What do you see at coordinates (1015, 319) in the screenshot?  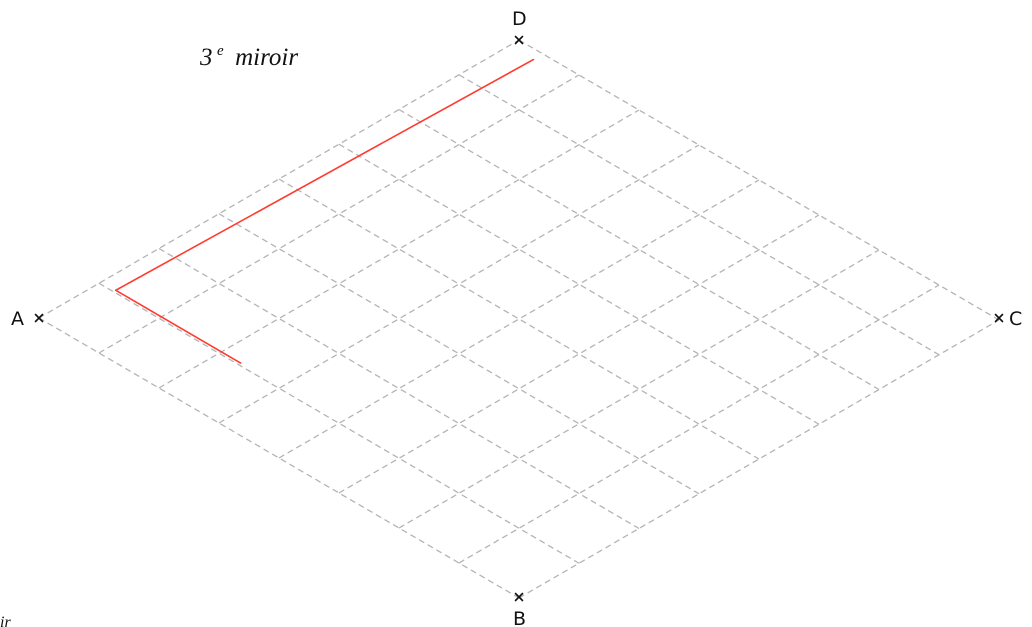 I see `vertex-label-c: C` at bounding box center [1015, 319].